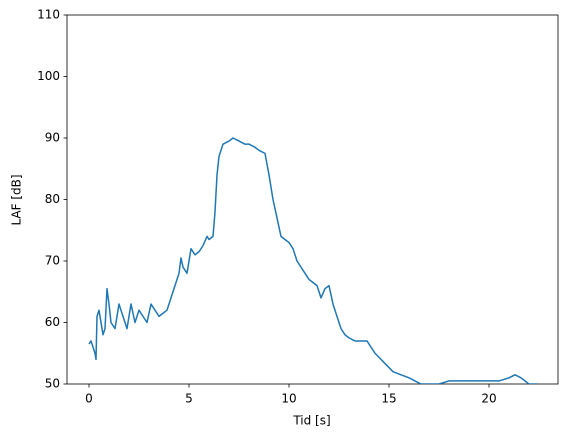 This screenshot has height=438, width=571. Describe the element at coordinates (48, 15) in the screenshot. I see `y-tick-label: 110` at that location.